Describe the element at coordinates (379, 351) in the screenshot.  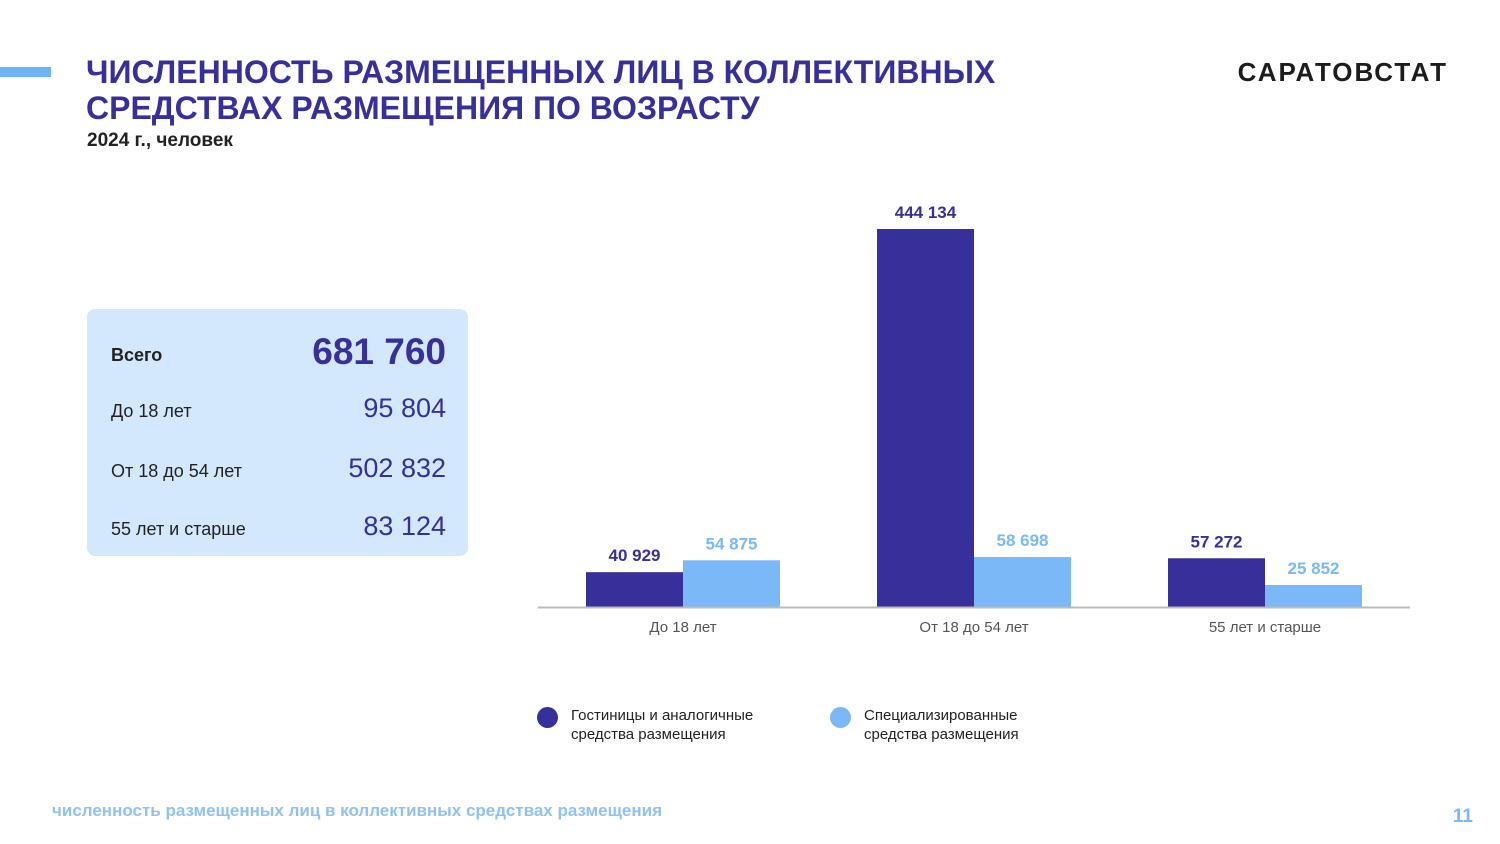
I see `summary-total-value: 681 760` at that location.